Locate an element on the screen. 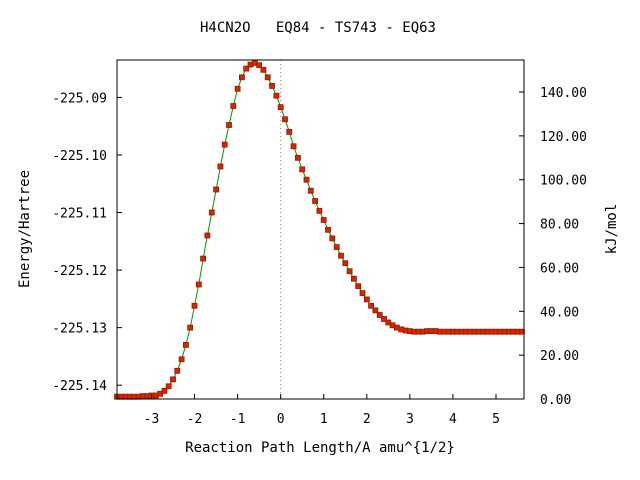 This screenshot has height=480, width=640. y-tick-label: -225.14 is located at coordinates (79, 386).